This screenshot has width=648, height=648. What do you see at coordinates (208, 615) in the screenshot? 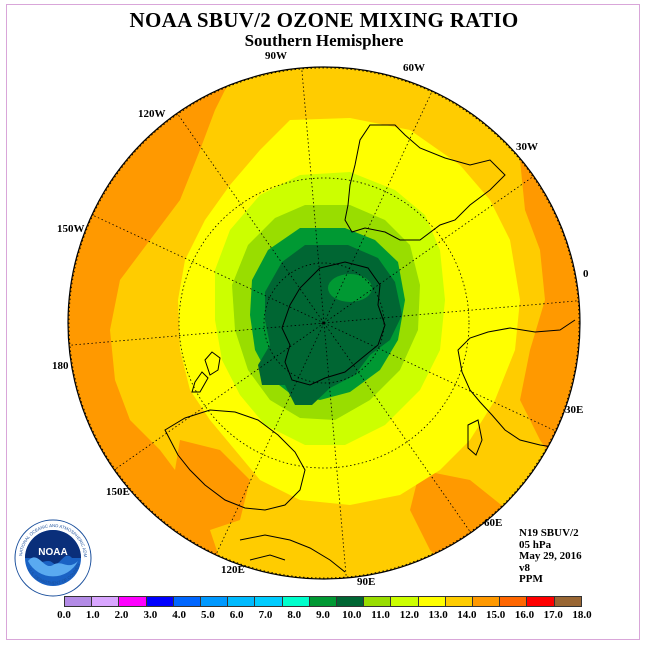
I see `colorbar-tick-label: 5.0` at bounding box center [208, 615].